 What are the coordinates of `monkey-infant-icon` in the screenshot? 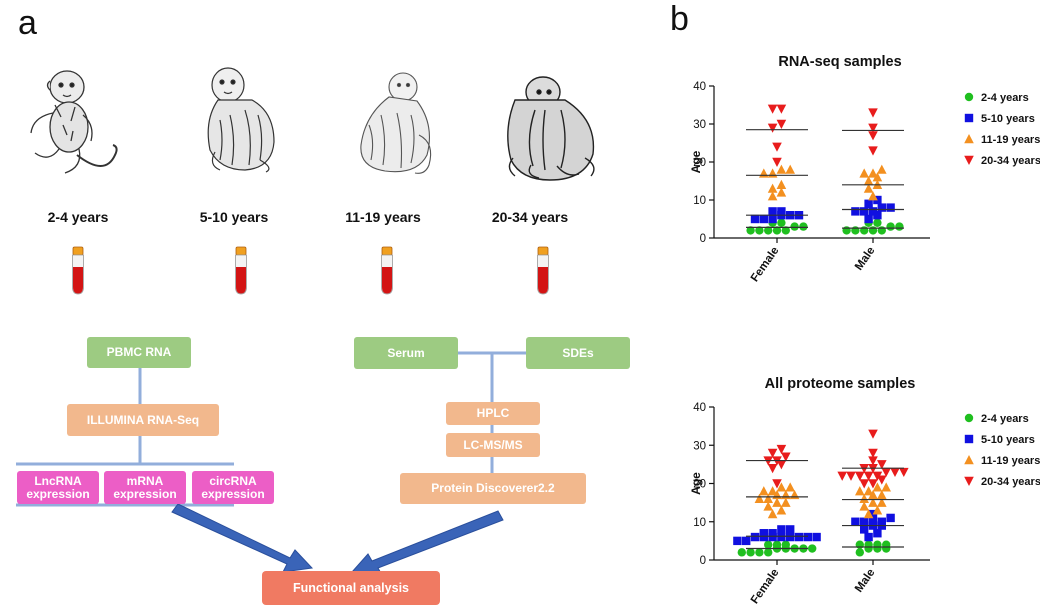 It's located at (74, 122).